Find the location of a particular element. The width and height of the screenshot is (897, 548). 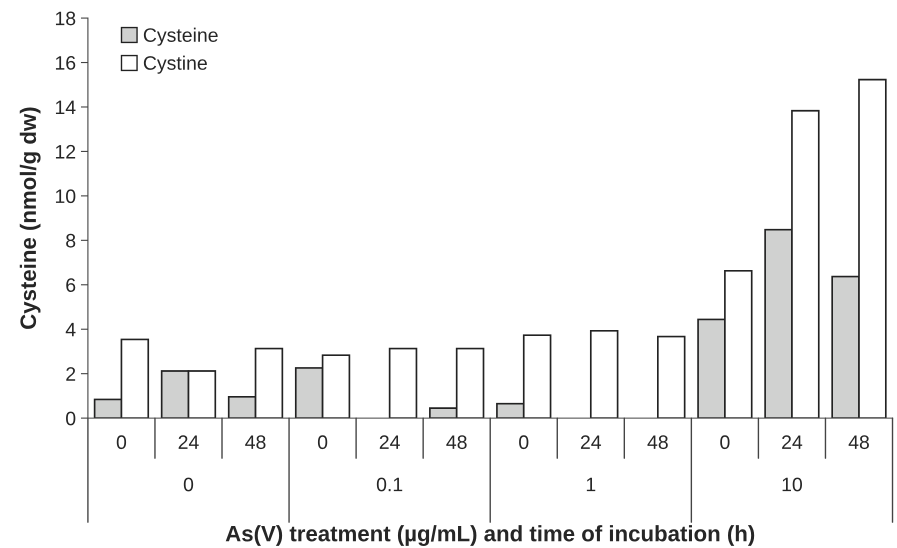

x-axis-title: As(V) treatment (µg/mL) and time of incubation (h) is located at coordinates (490, 535).